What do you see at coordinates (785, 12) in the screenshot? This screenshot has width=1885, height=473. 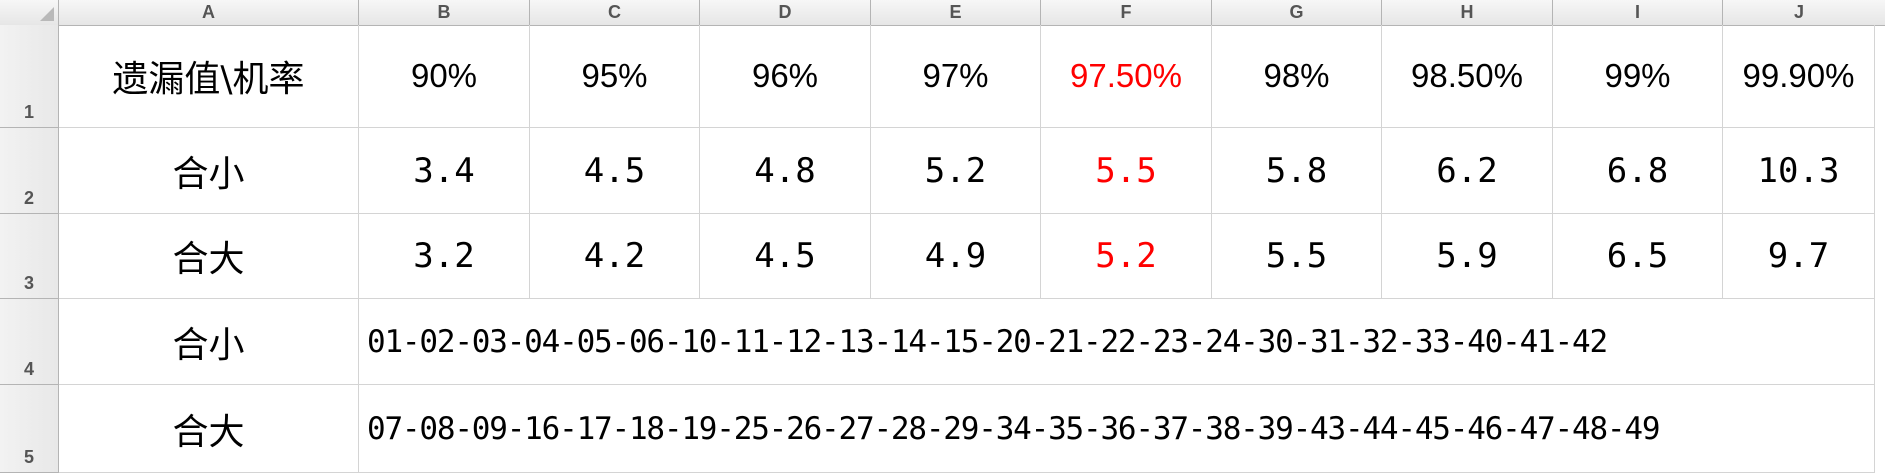 I see `column-header-d: D` at bounding box center [785, 12].